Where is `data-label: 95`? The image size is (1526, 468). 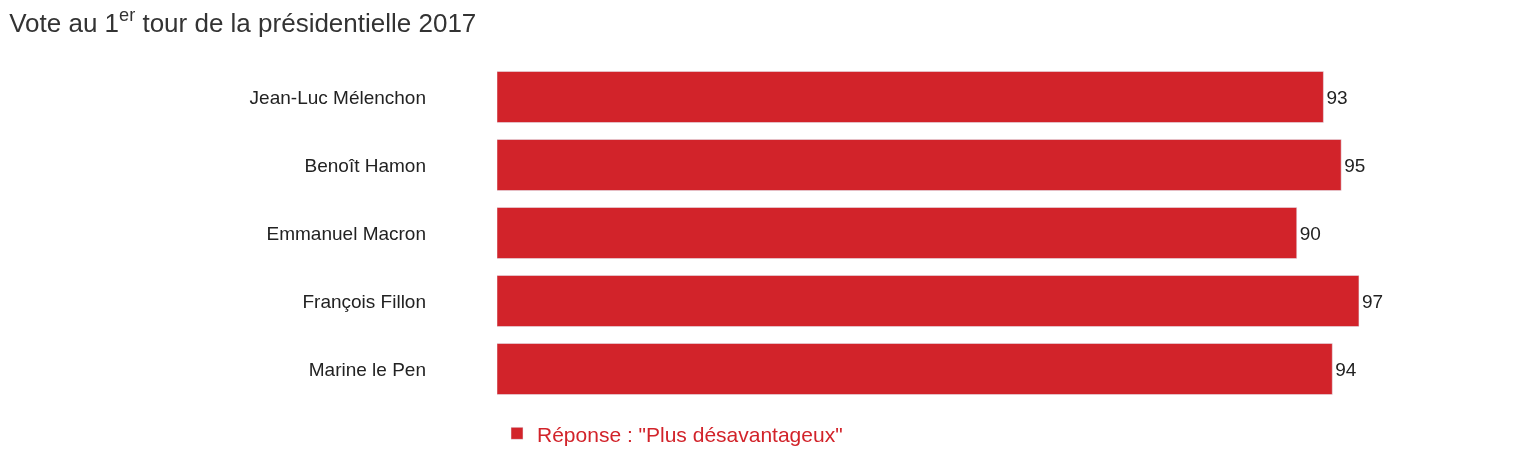 data-label: 95 is located at coordinates (1355, 165).